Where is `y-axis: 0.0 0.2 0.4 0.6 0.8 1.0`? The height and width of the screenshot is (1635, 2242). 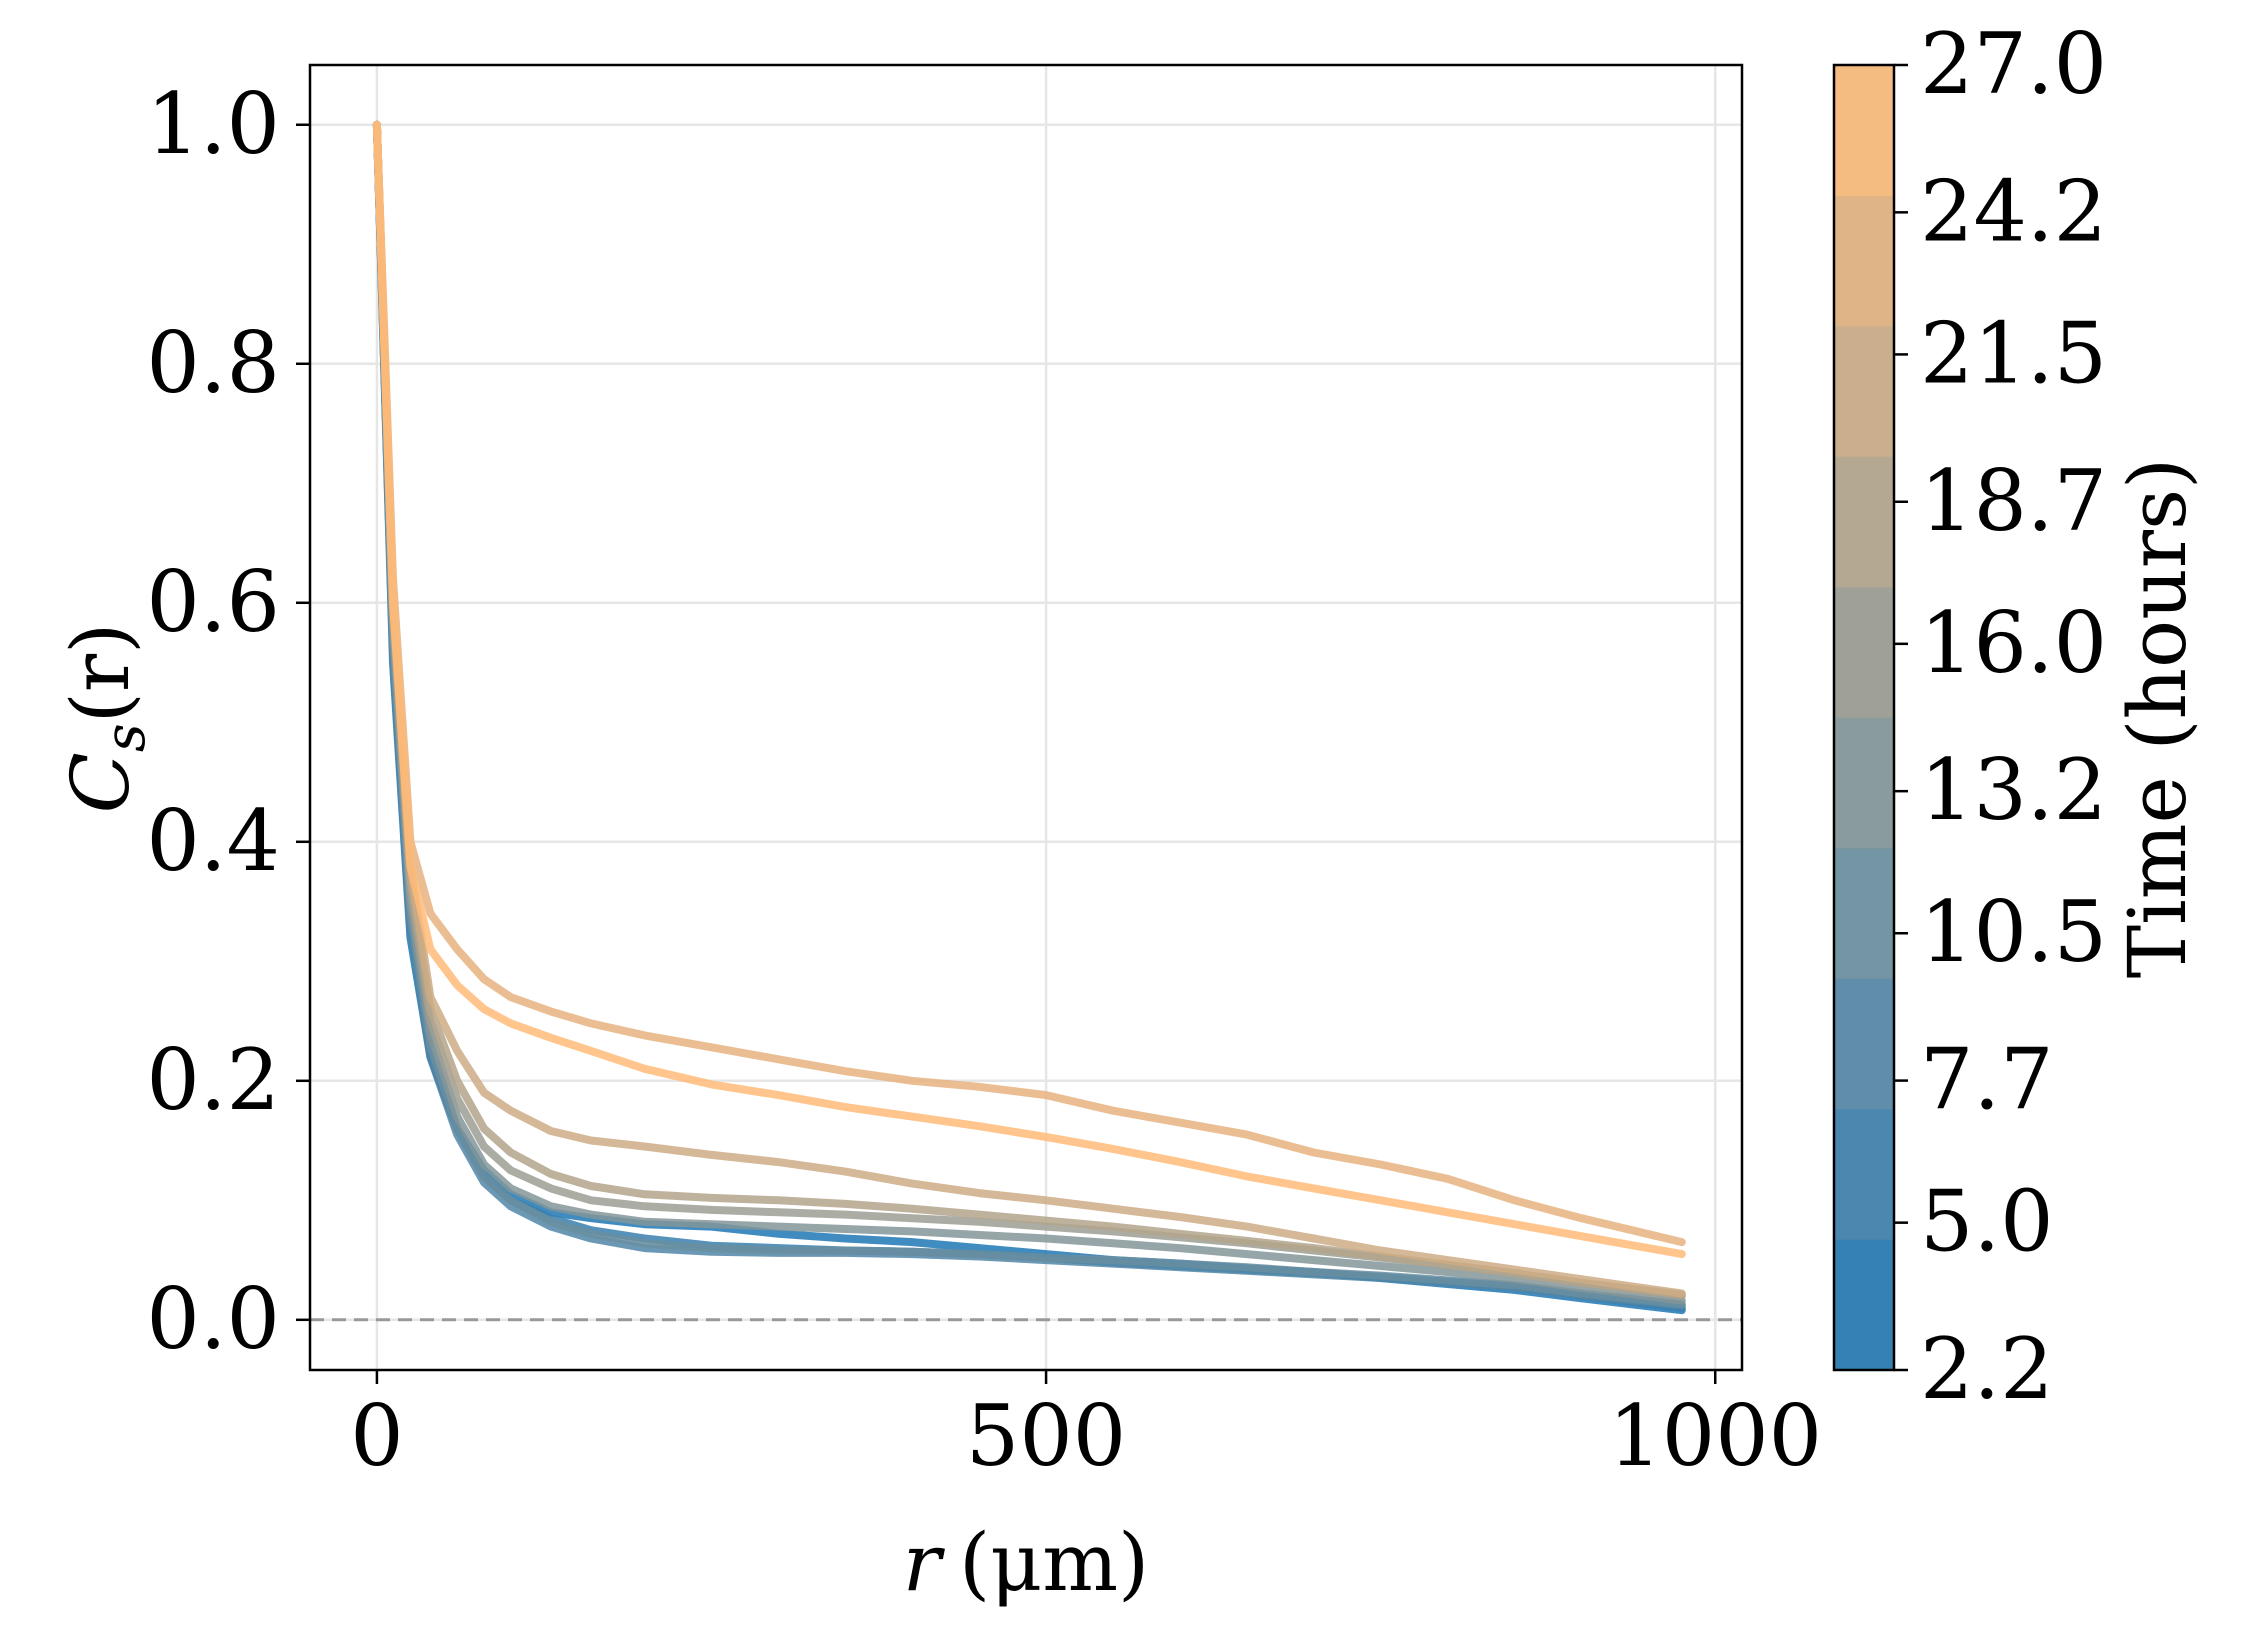 y-axis: 0.0 0.2 0.4 0.6 0.8 1.0 is located at coordinates (228, 721).